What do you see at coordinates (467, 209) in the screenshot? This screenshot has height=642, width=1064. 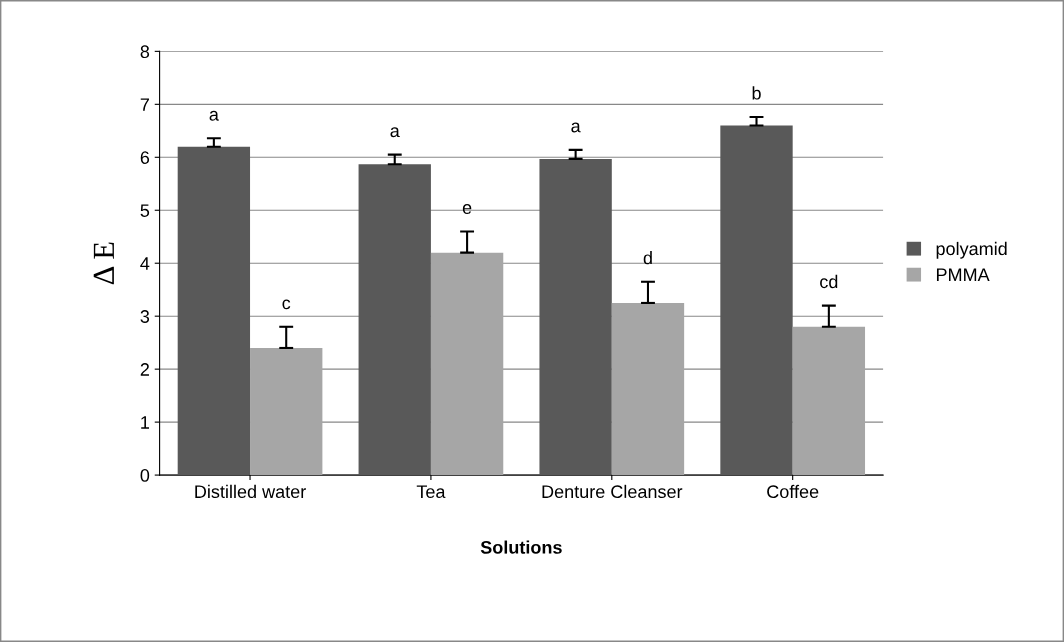 I see `data-label: e` at bounding box center [467, 209].